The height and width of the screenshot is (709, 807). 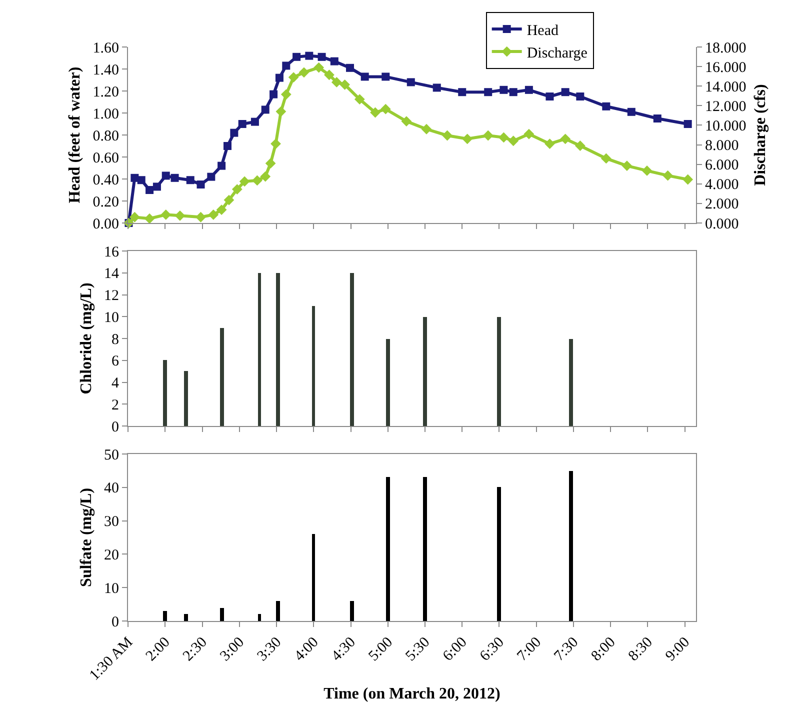 I want to click on y-tick-label: 1.40, so click(x=105, y=70).